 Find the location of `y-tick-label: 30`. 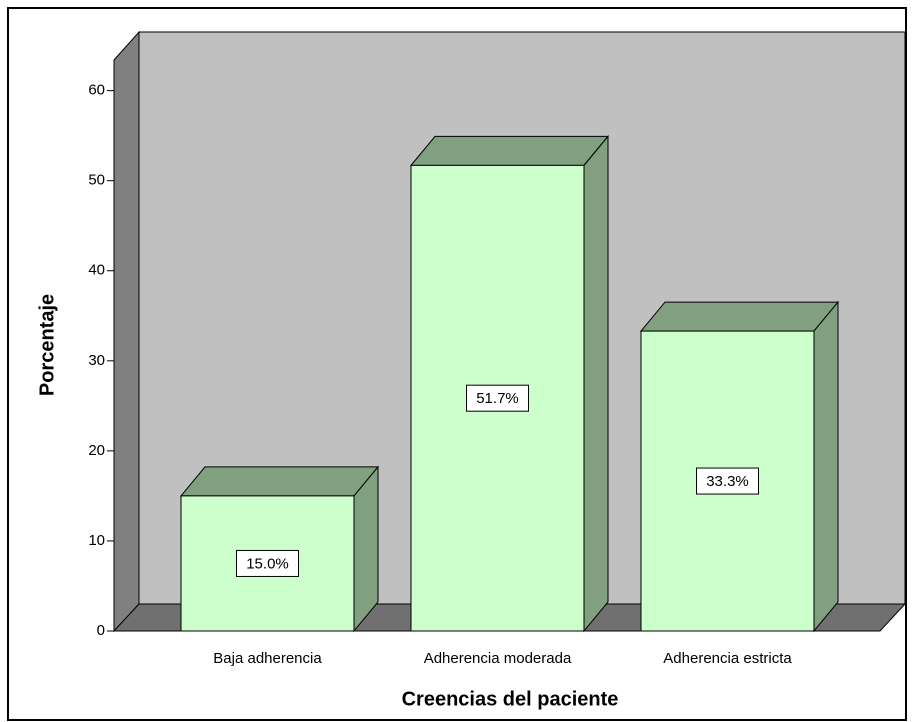

y-tick-label: 30 is located at coordinates (96, 360).